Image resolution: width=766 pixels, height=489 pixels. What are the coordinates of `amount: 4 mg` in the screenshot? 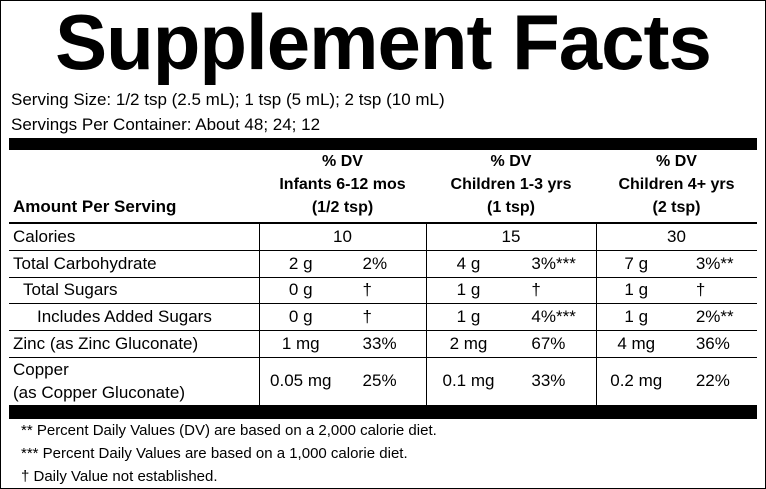 It's located at (636, 343).